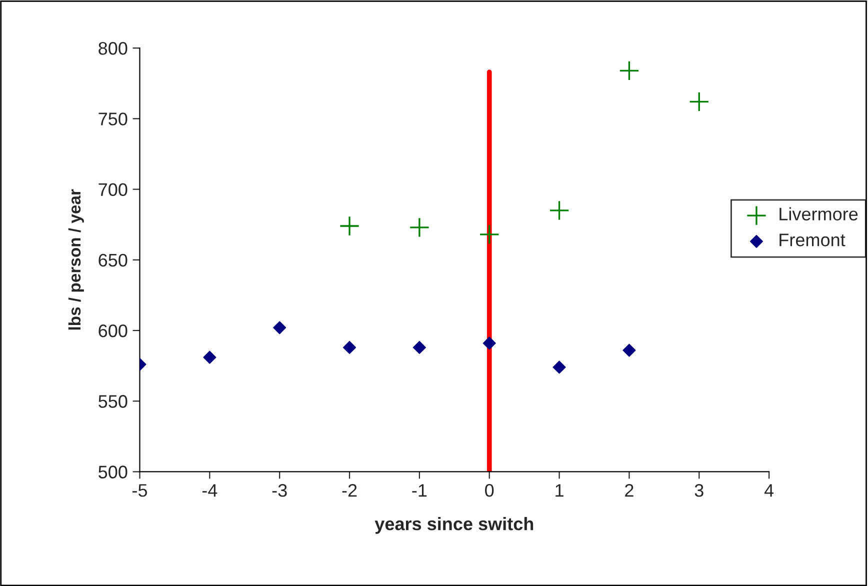 The image size is (868, 586). I want to click on legend-label: Livermore, so click(819, 213).